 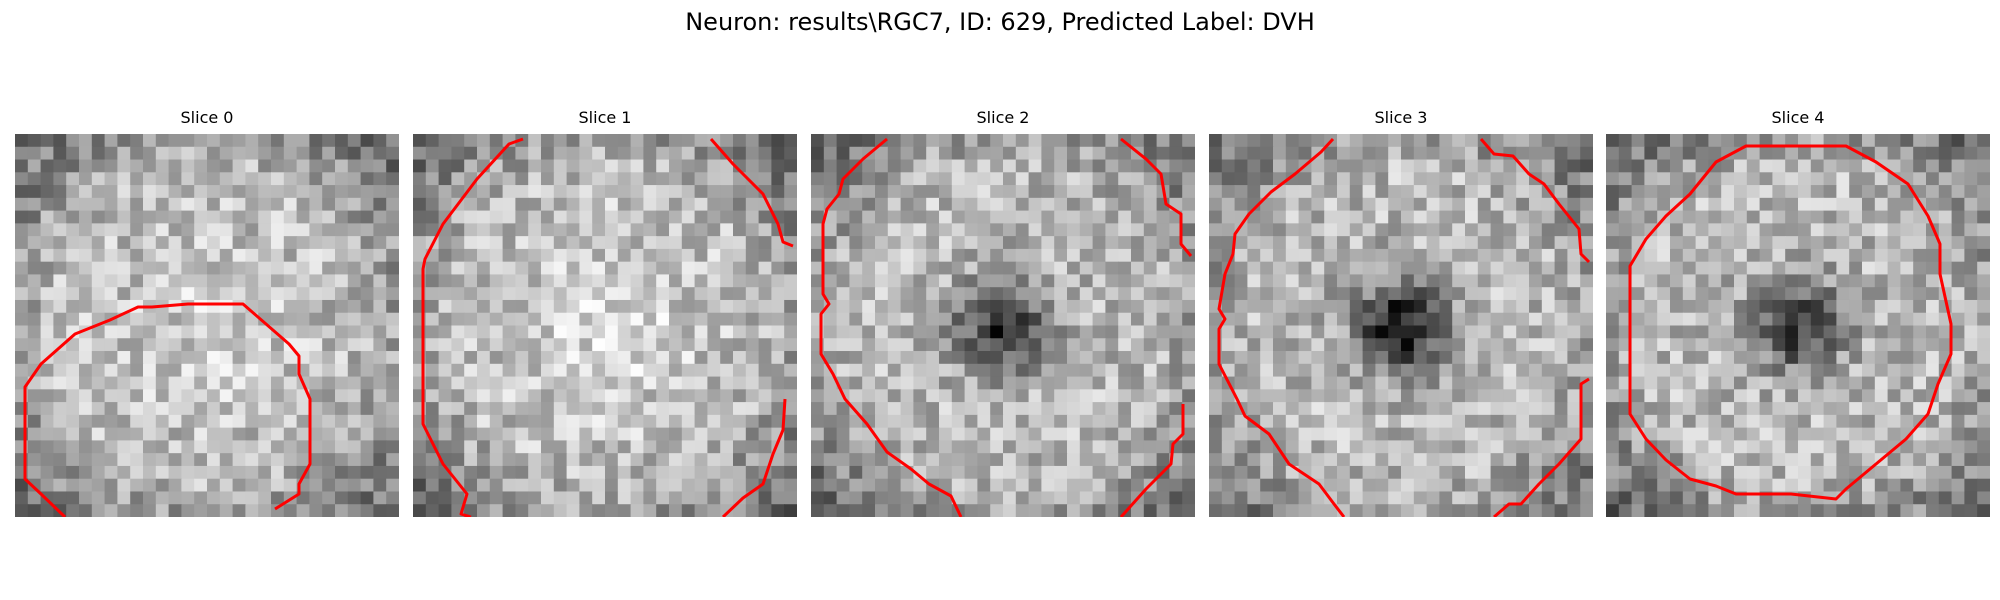 I want to click on slice-panel-0: Slice 0, so click(x=207, y=312).